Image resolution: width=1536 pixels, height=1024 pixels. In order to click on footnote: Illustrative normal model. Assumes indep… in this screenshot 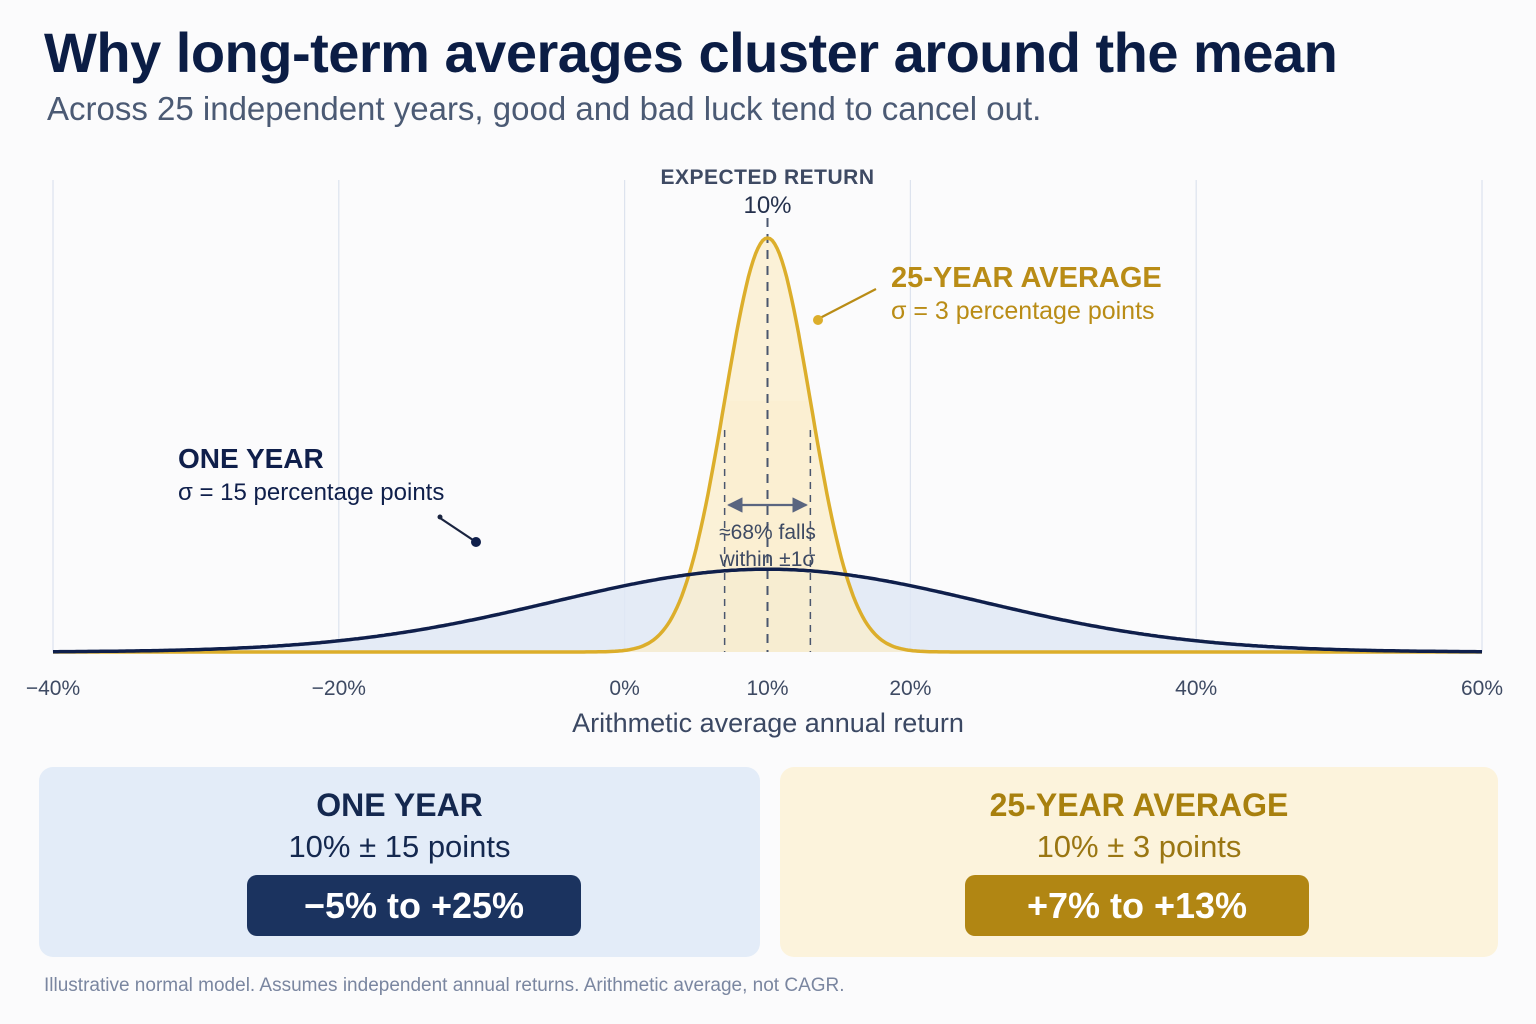, I will do `click(444, 985)`.